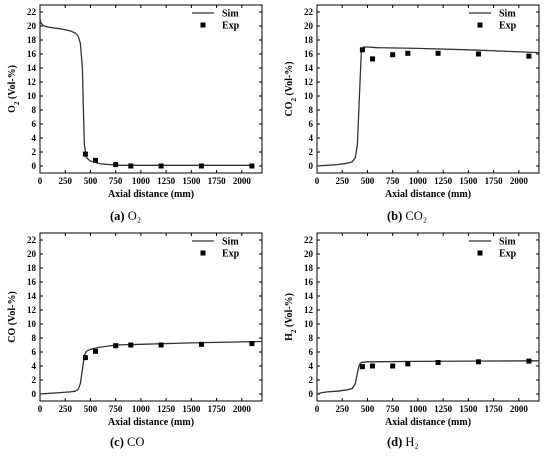 The width and height of the screenshot is (550, 456). I want to click on caption-tag: (c), so click(117, 442).